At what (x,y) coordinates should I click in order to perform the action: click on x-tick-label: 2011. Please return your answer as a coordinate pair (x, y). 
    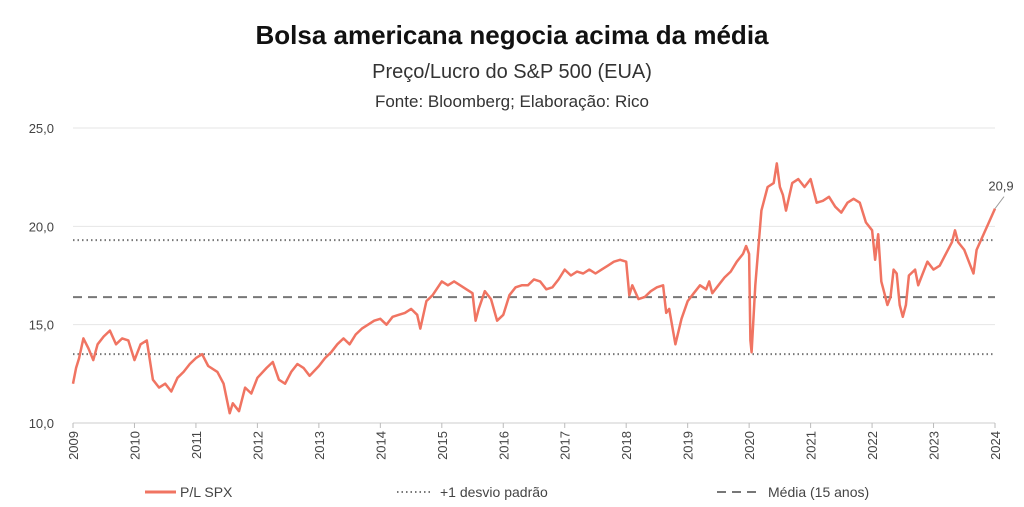
    Looking at the image, I should click on (196, 445).